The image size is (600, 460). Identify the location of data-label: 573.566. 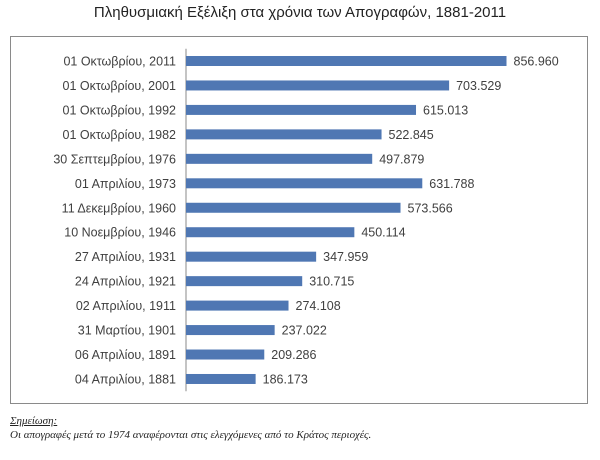
(430, 208).